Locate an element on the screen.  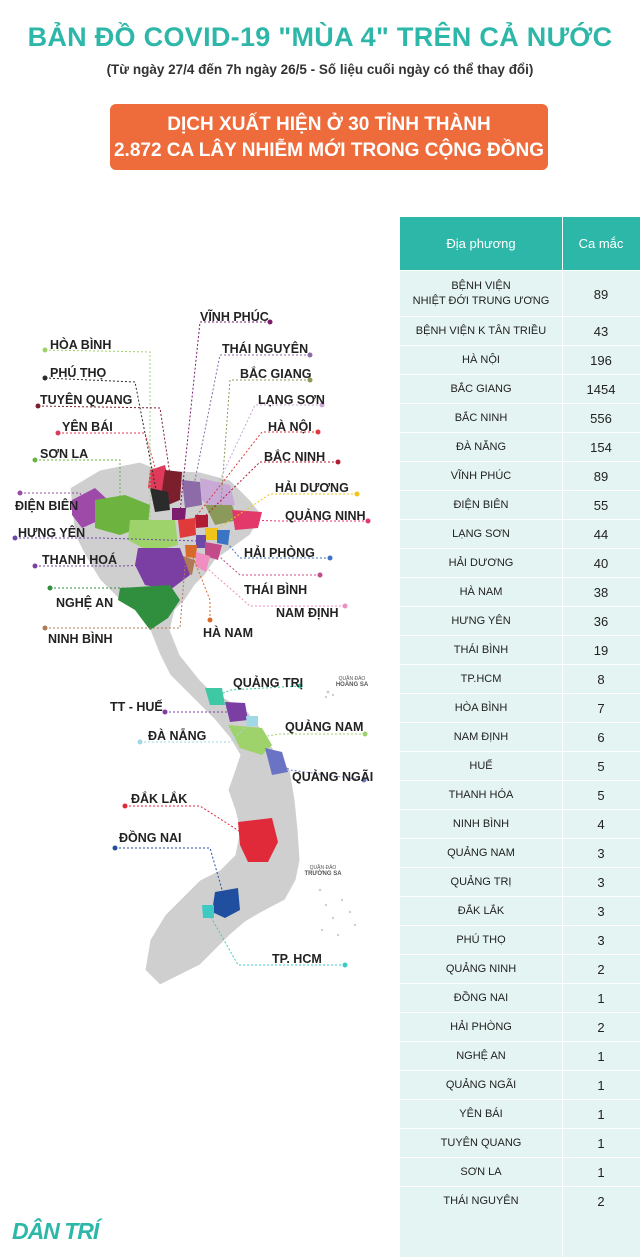
leader-line-ha-nam is located at coordinates (200, 585).